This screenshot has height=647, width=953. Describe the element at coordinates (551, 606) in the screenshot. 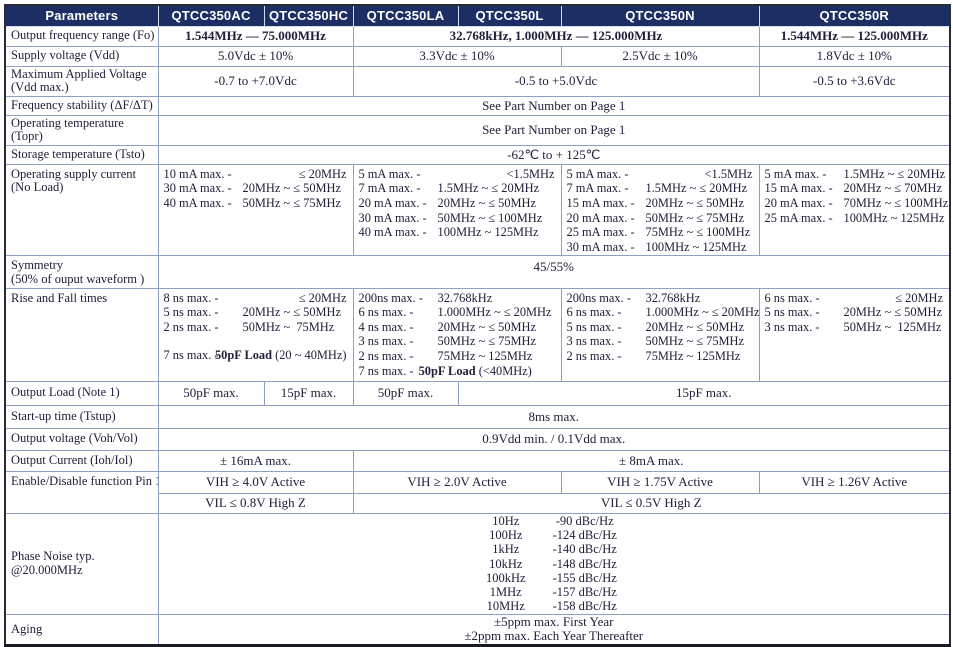

I see `spec-line: 10MHz -158 dBc/Hz` at that location.